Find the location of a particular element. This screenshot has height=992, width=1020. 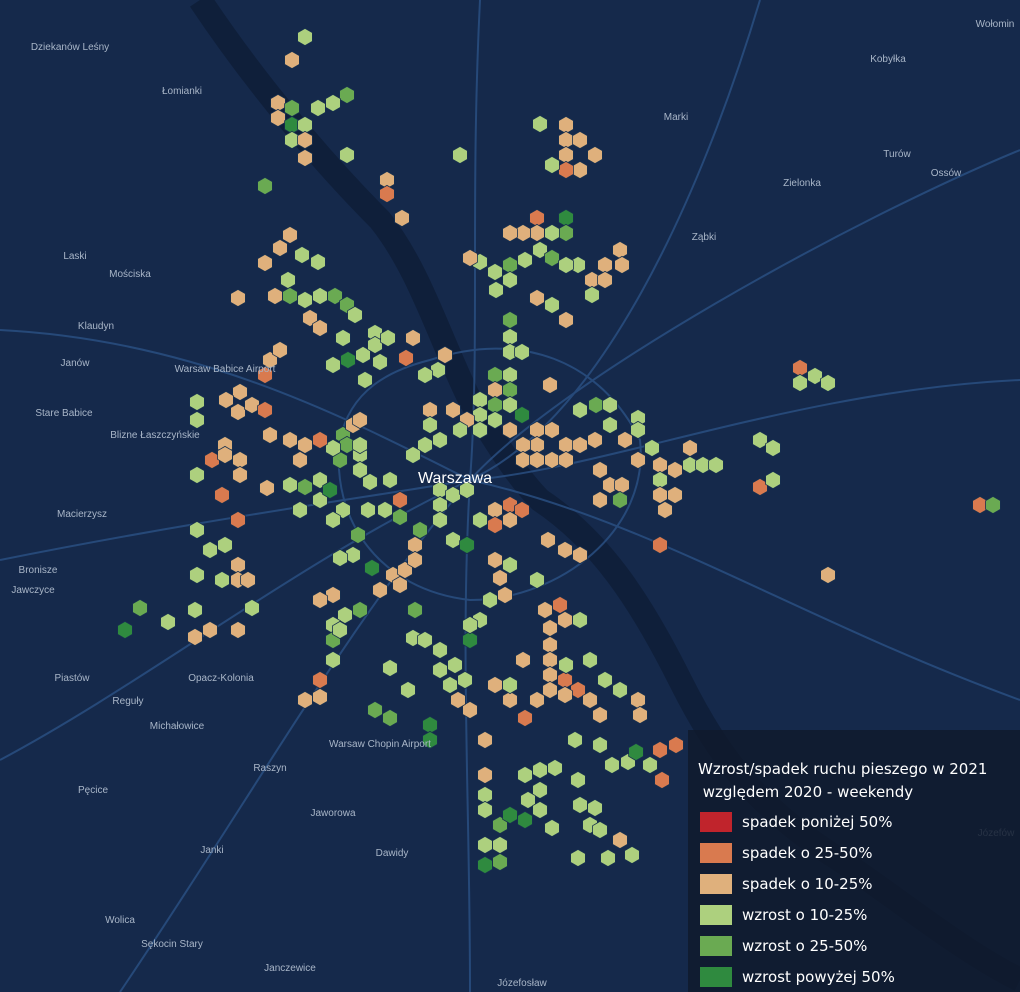

place-label: Warsaw Chopin Airport is located at coordinates (380, 744).